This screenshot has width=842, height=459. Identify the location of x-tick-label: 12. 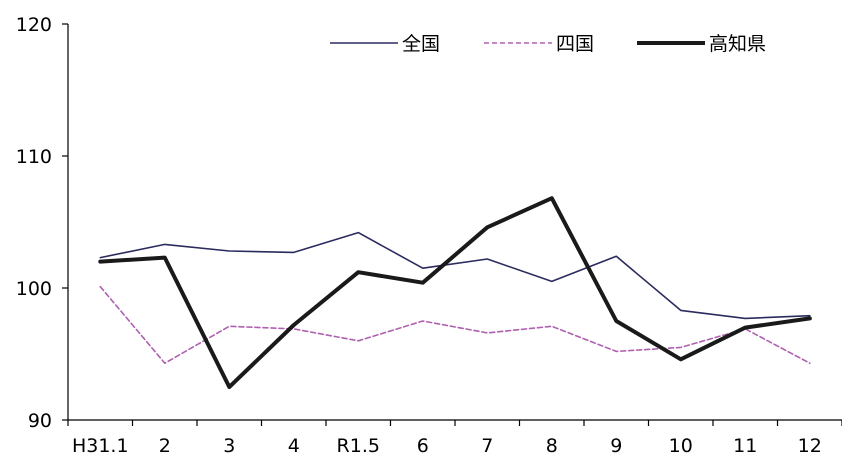
(810, 446).